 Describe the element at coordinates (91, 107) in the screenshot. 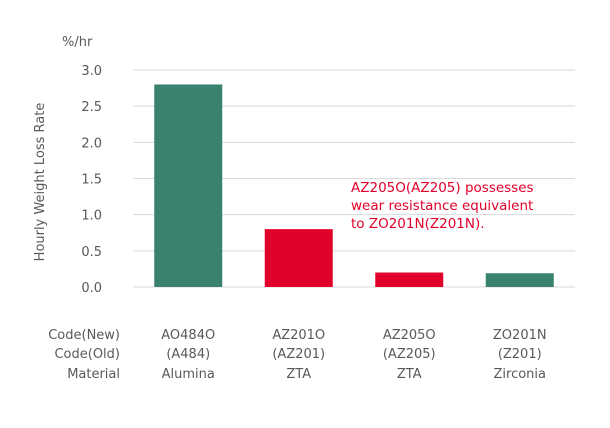

I see `y-tick-label: 2.5` at that location.